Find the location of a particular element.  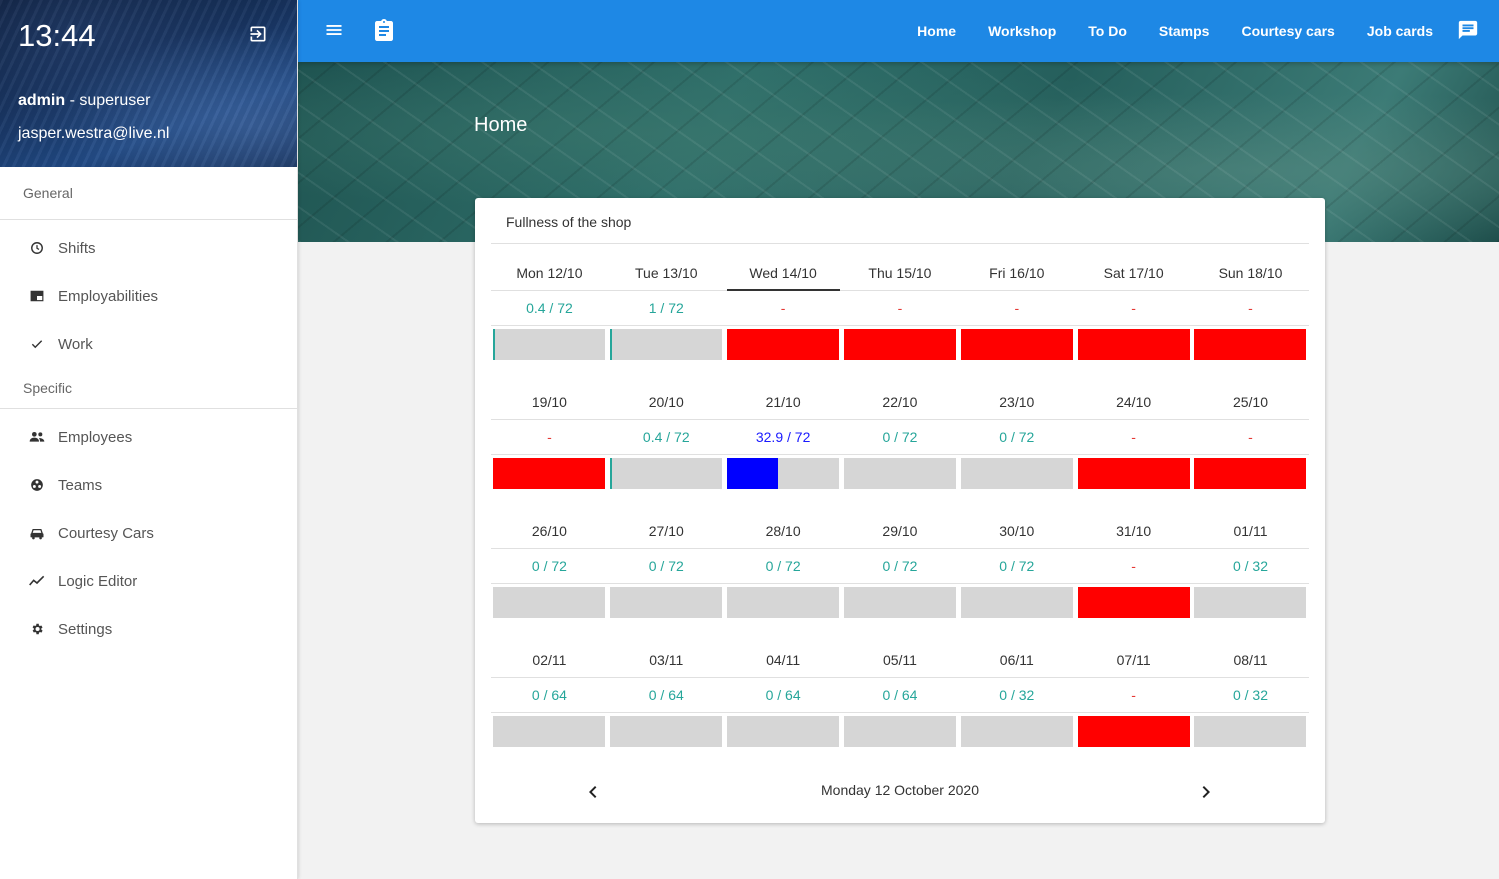

date-row: 26/10 27/10 28/10 29/10 30/10 31/10 01/11 is located at coordinates (900, 525).